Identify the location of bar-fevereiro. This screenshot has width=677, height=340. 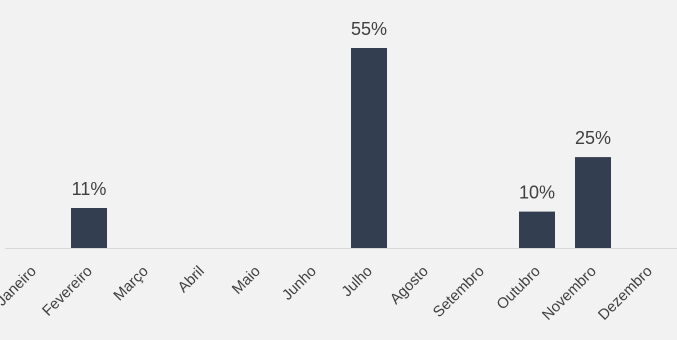
(89, 228).